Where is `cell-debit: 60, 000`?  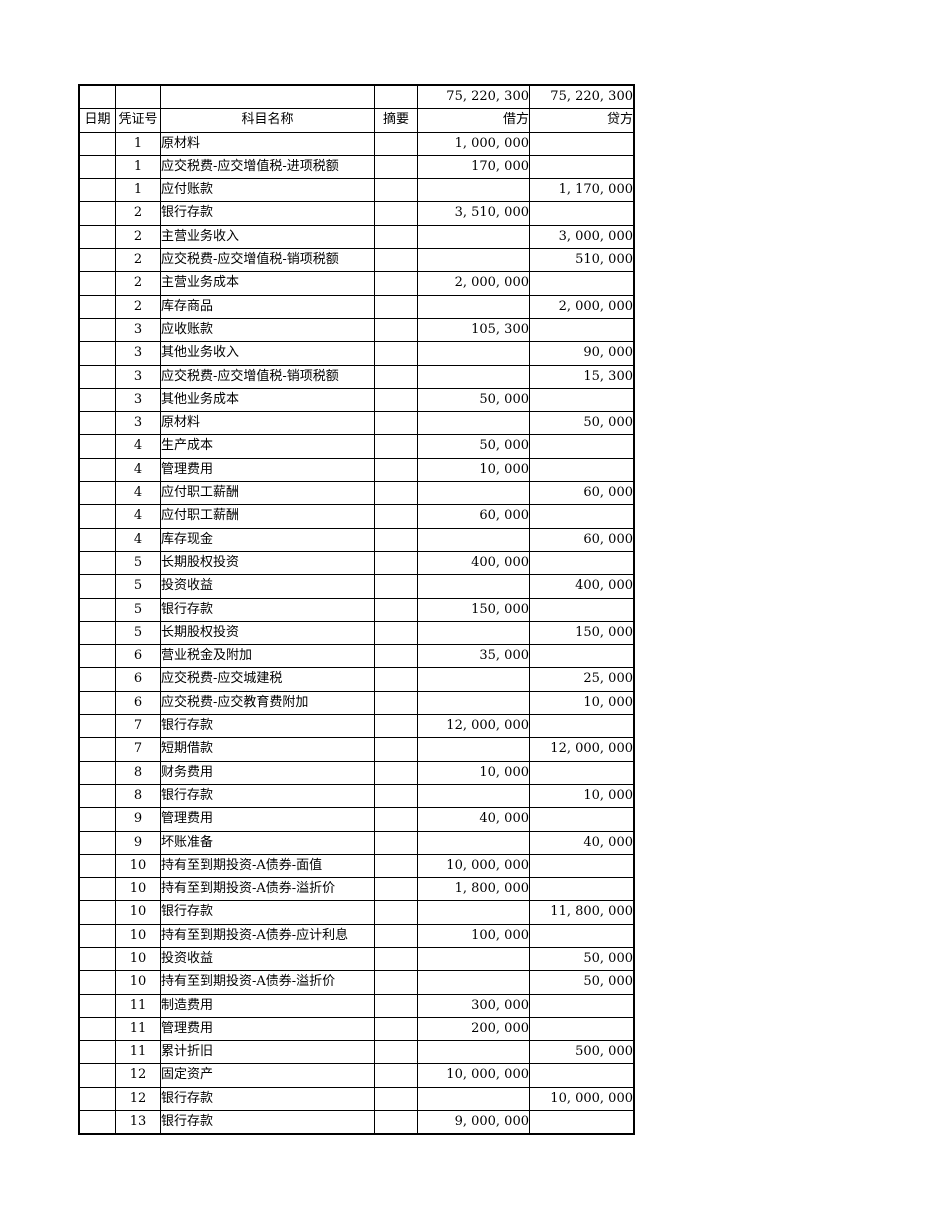 cell-debit: 60, 000 is located at coordinates (473, 516).